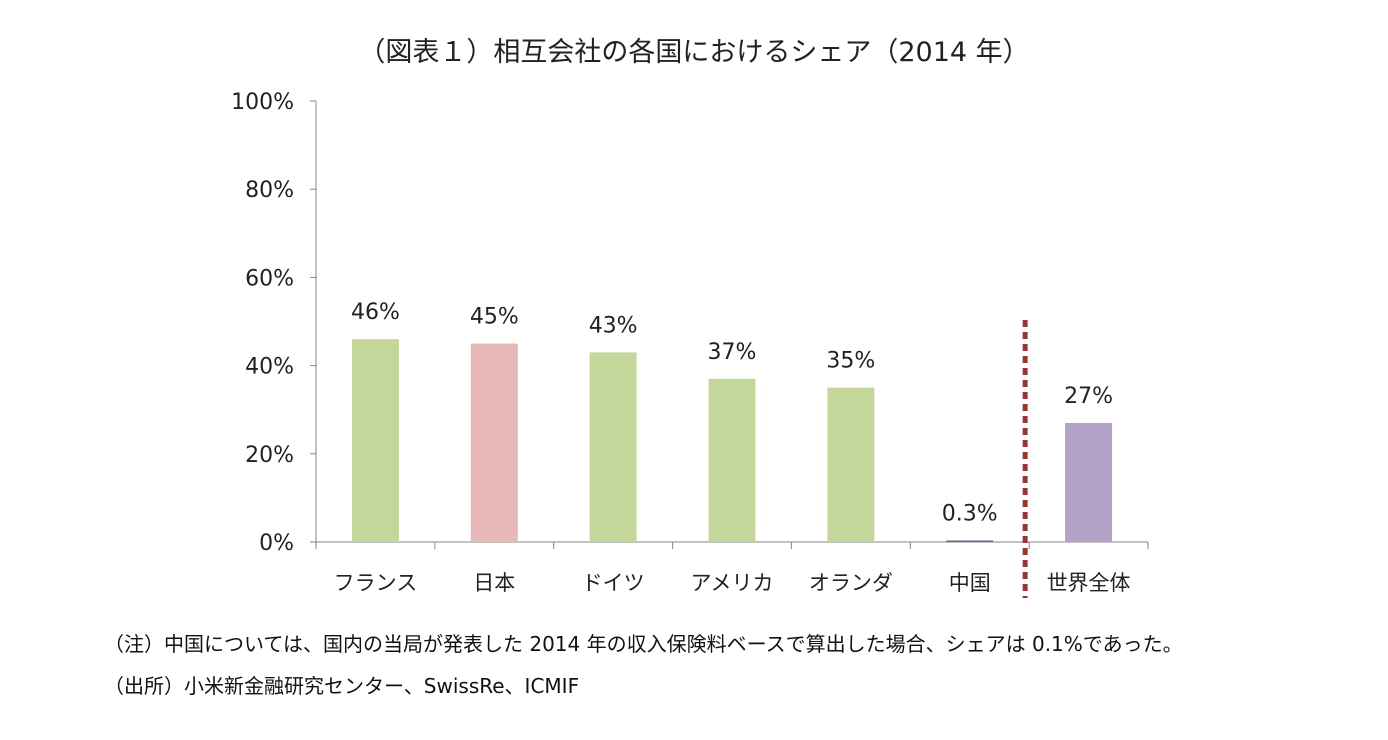 The width and height of the screenshot is (1388, 740). What do you see at coordinates (376, 583) in the screenshot?
I see `x-tick-label: フランス` at bounding box center [376, 583].